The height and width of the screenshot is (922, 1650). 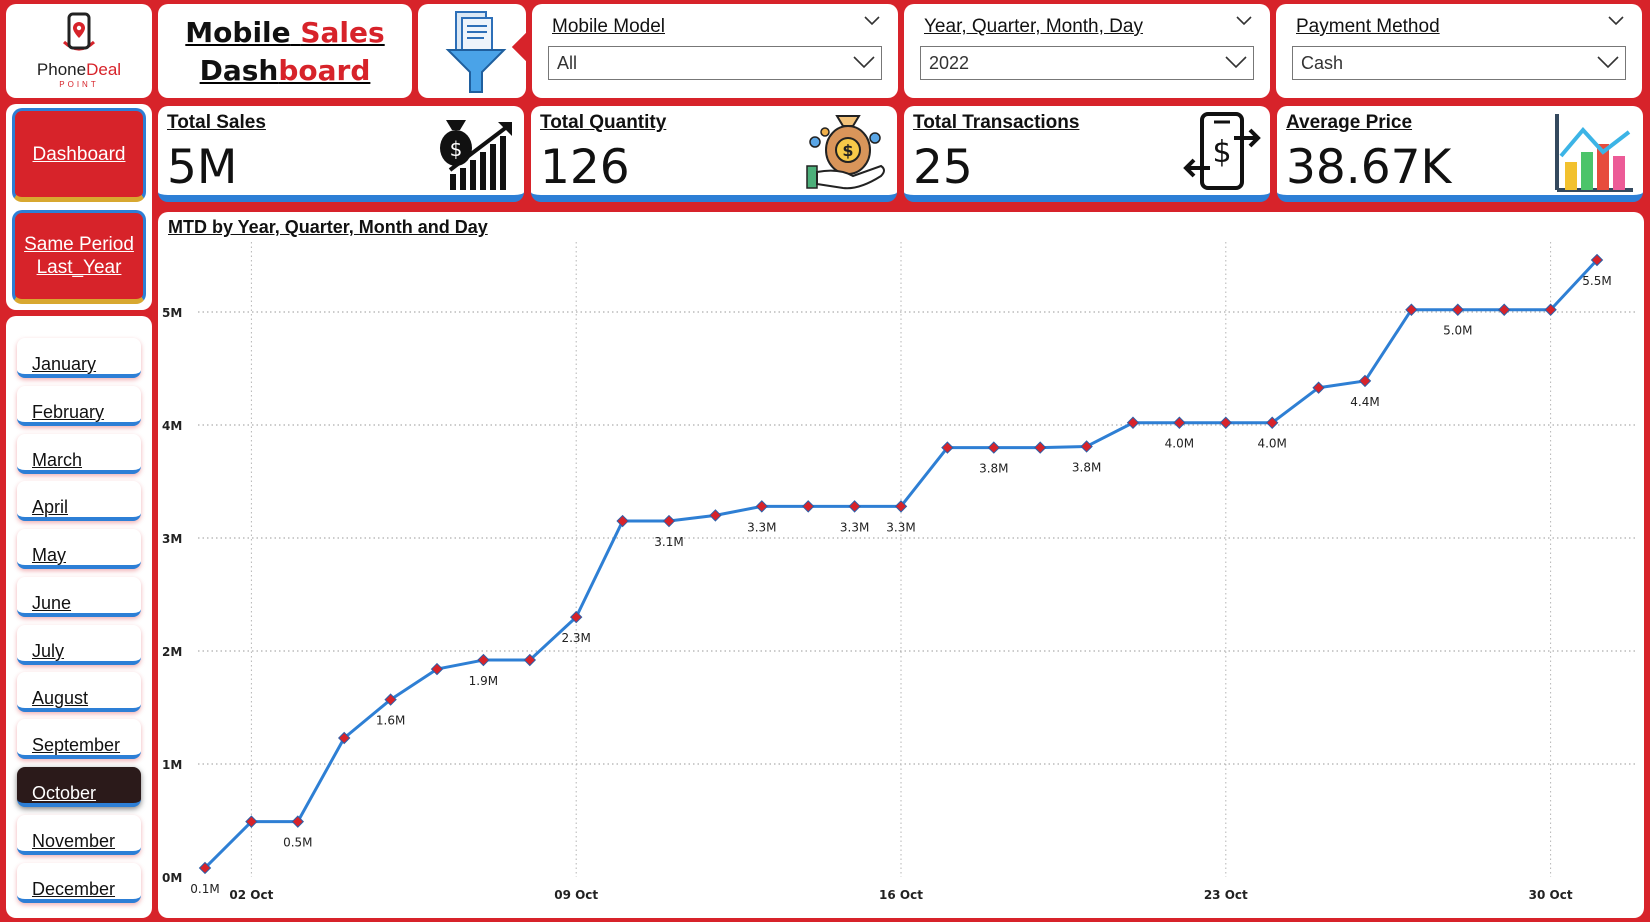 I want to click on x-tick-label: 23 Oct, so click(x=1226, y=895).